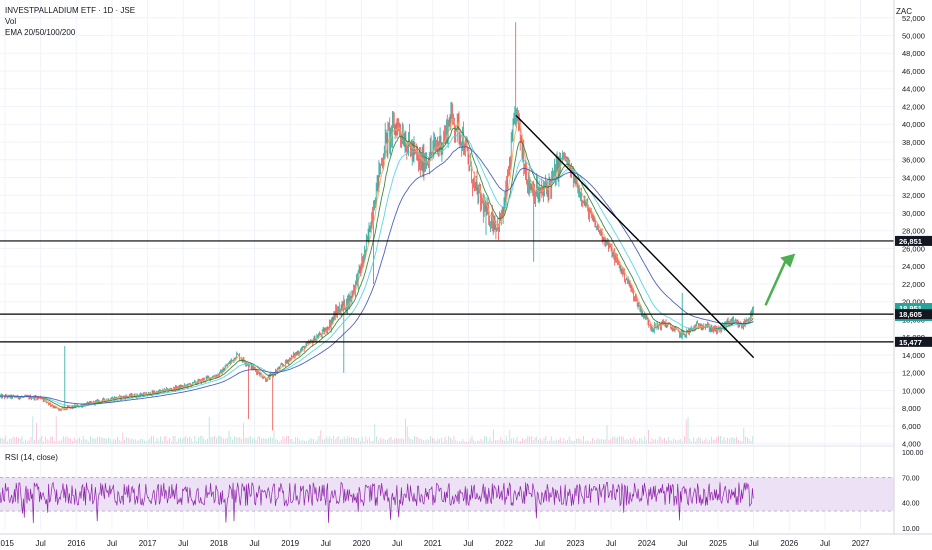 The width and height of the screenshot is (932, 550). Describe the element at coordinates (913, 106) in the screenshot. I see `y-tick-label: 42,000` at that location.